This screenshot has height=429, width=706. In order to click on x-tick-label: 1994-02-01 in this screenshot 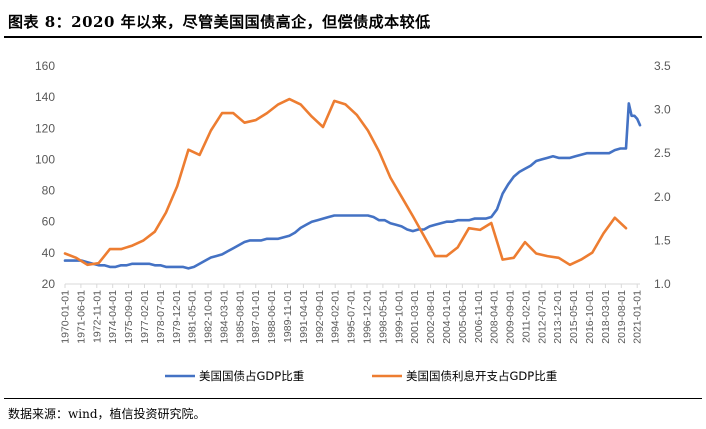, I will do `click(336, 317)`.